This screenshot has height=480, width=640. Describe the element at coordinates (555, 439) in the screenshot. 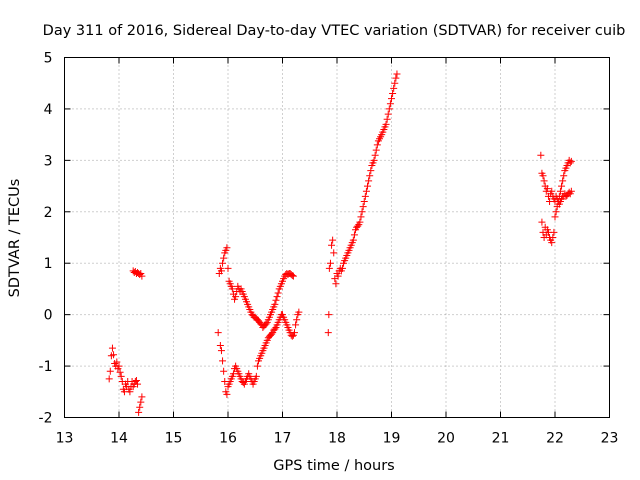

I see `x-tick-label: 22` at that location.